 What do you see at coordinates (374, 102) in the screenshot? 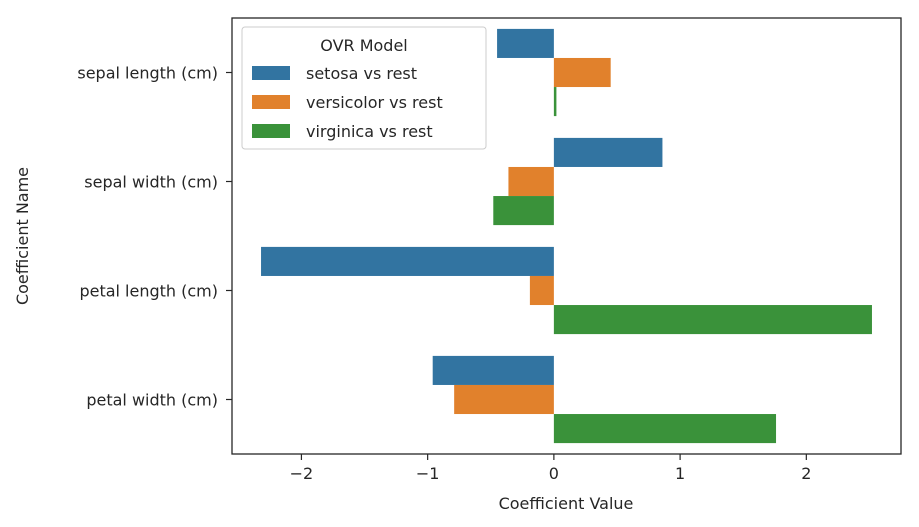
I see `legend-entry-label: versicolor vs rest` at bounding box center [374, 102].